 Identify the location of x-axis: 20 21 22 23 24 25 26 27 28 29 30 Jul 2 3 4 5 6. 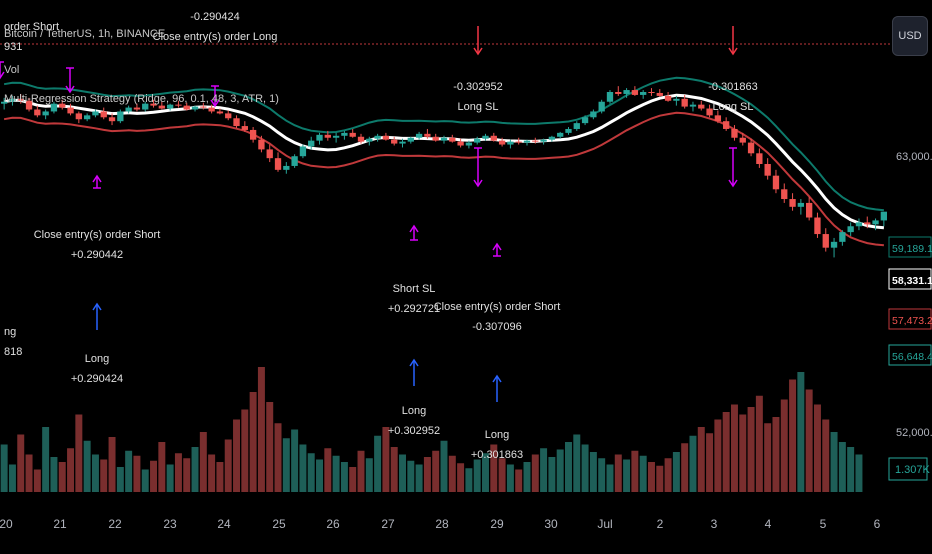
(440, 524).